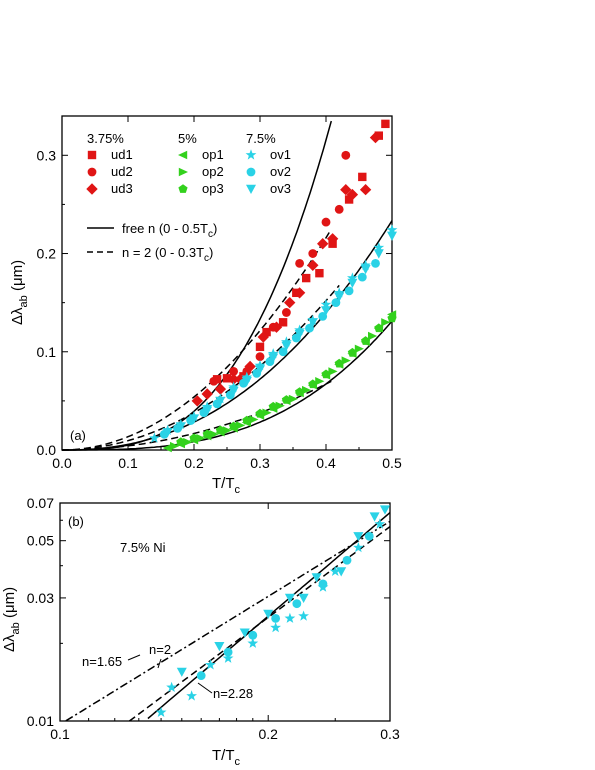  What do you see at coordinates (105, 138) in the screenshot?
I see `legend-group-header: 3.75%` at bounding box center [105, 138].